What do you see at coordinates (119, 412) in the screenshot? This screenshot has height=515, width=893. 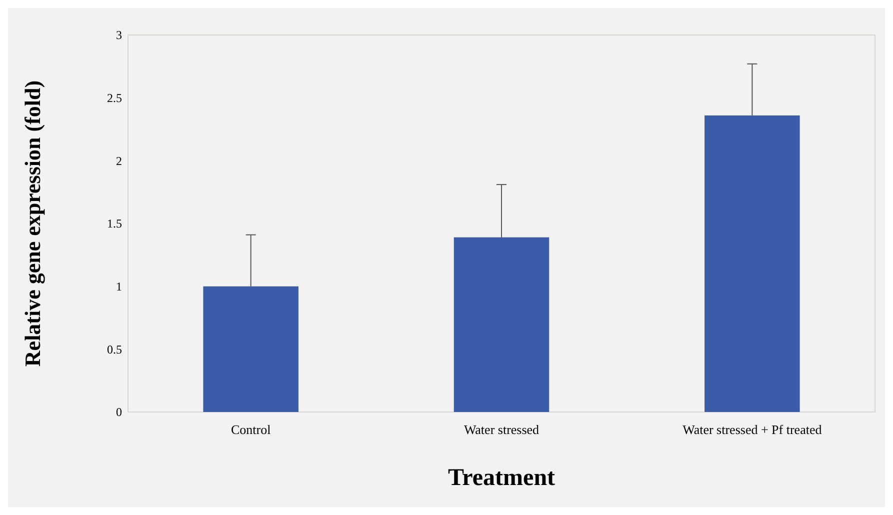 I see `y-tick-label: 0` at bounding box center [119, 412].